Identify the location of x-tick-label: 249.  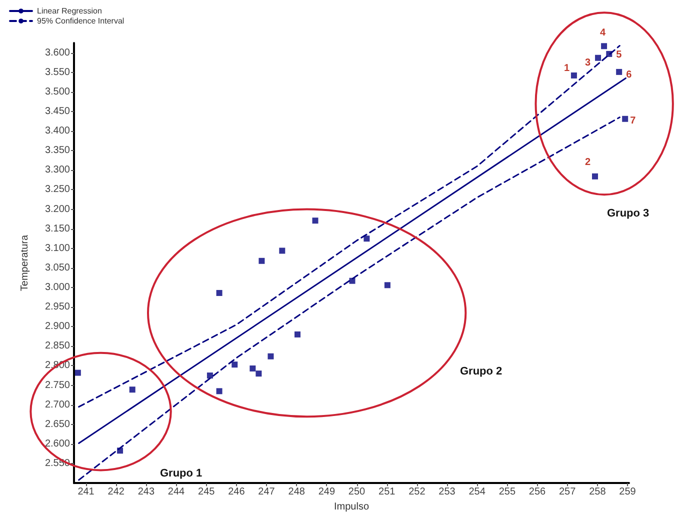
(327, 492).